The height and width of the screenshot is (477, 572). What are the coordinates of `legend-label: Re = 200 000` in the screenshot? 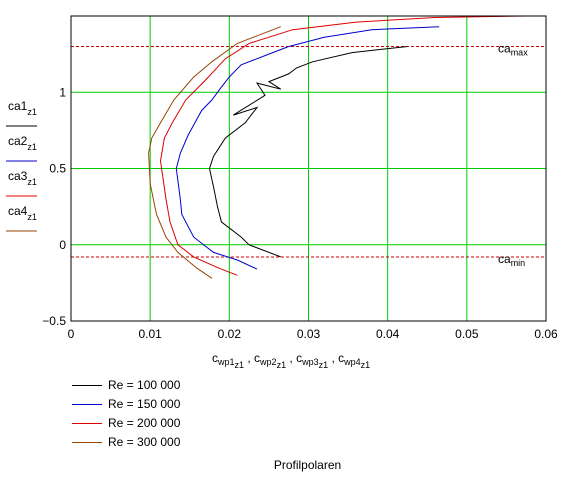 It's located at (144, 423).